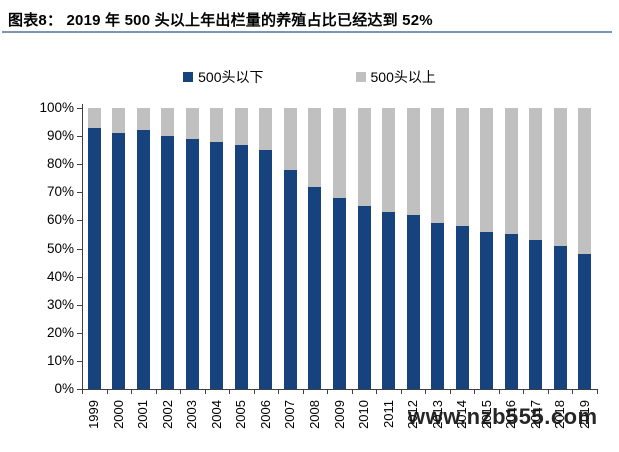 The image size is (619, 452). Describe the element at coordinates (60, 136) in the screenshot. I see `y-tick-label: 90%` at that location.